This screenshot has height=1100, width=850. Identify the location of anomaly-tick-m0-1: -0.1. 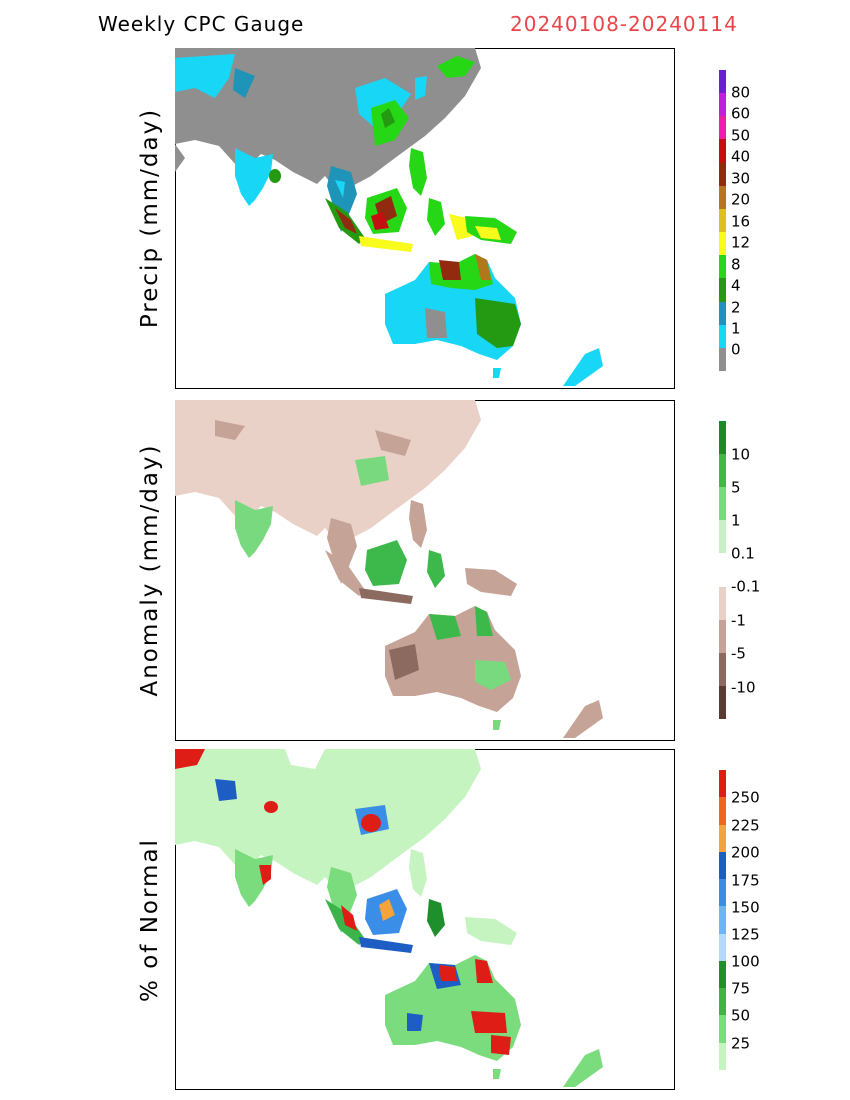
(746, 586).